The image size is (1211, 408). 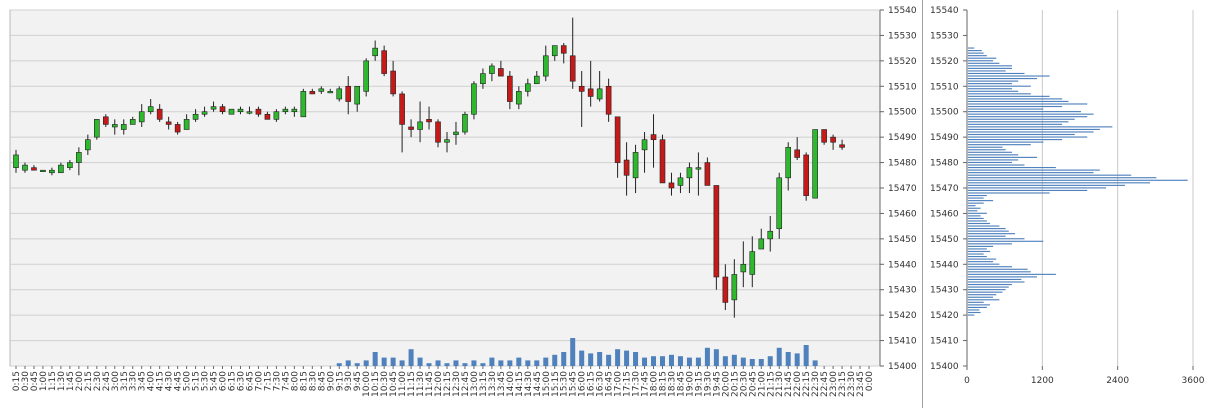 What do you see at coordinates (672, 384) in the screenshot?
I see `xtick-label: 18:30` at bounding box center [672, 384].